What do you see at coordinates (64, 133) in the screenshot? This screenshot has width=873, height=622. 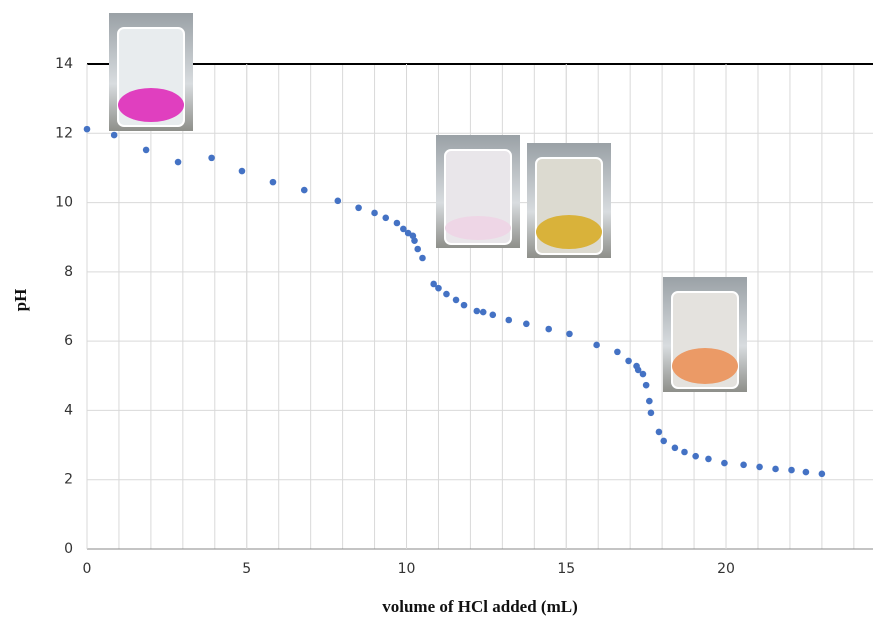 I see `y-tick-label: 12` at bounding box center [64, 133].